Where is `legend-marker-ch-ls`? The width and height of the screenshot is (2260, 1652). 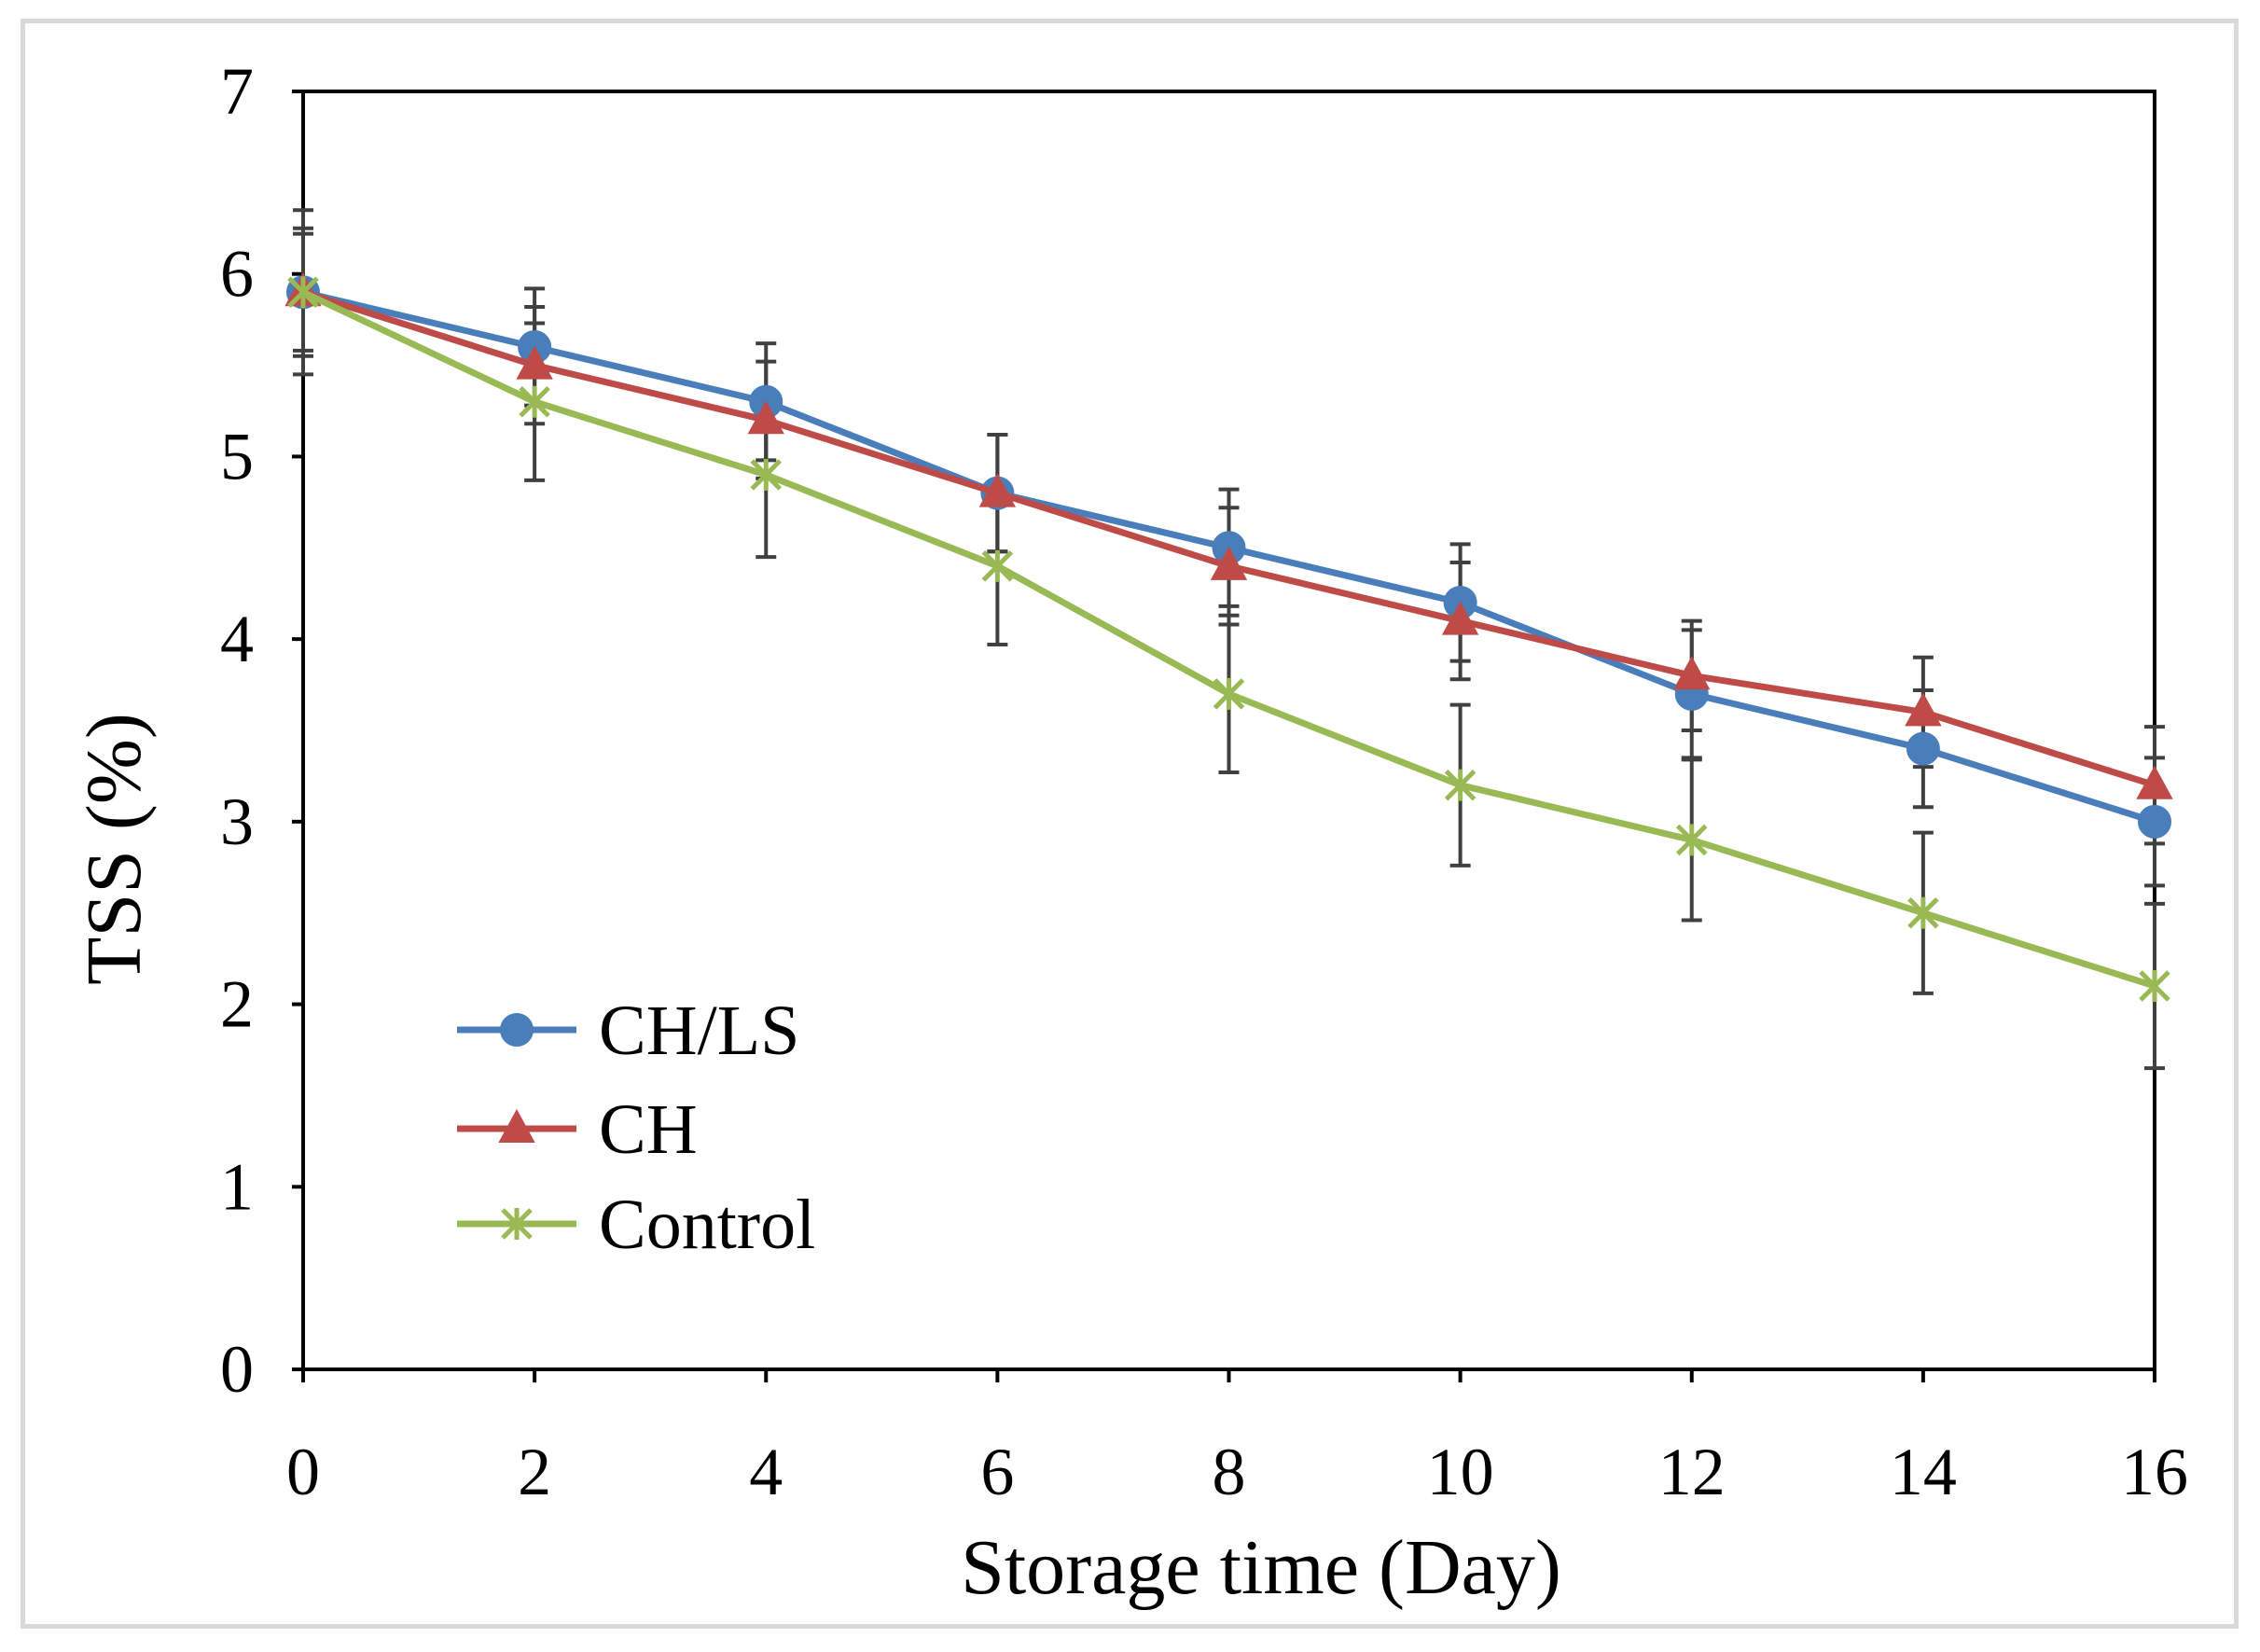
legend-marker-ch-ls is located at coordinates (517, 1030).